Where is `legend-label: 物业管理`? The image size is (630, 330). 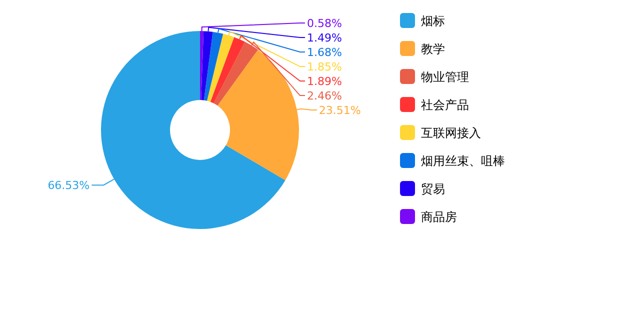 legend-label: 物业管理 is located at coordinates (445, 77).